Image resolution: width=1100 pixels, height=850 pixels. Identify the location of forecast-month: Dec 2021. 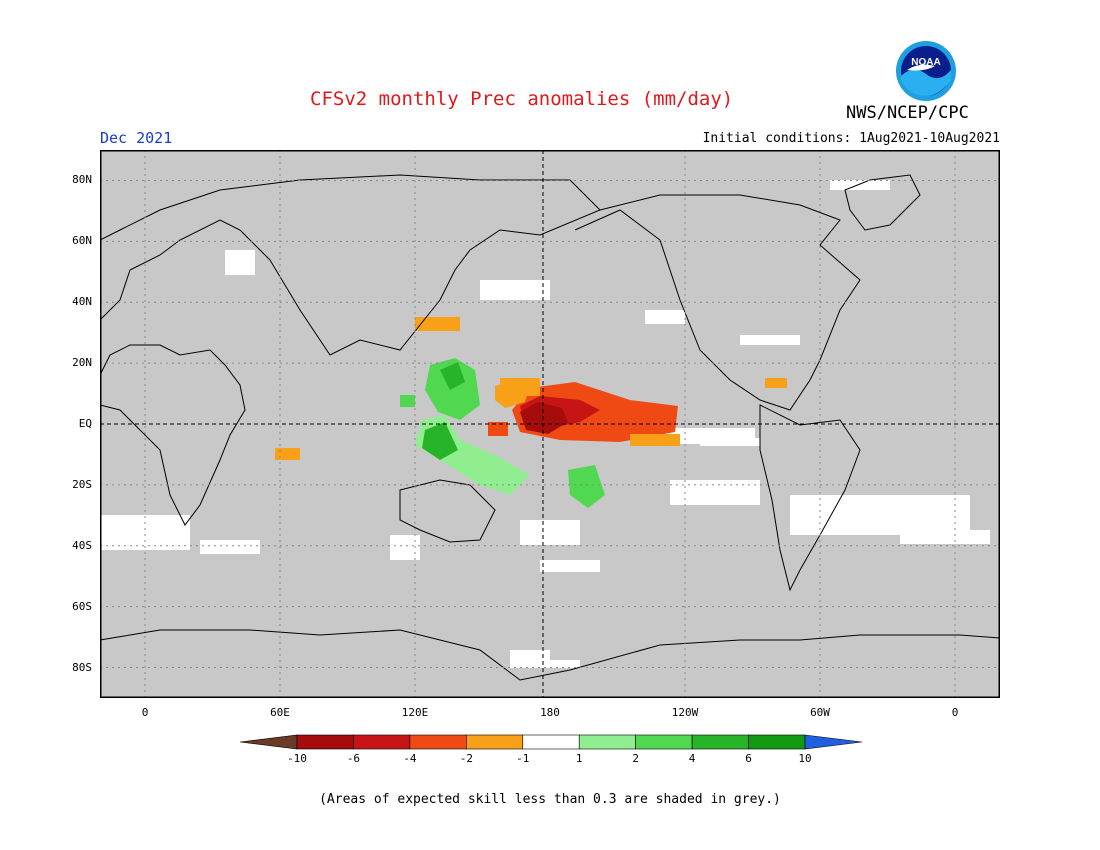
(136, 138).